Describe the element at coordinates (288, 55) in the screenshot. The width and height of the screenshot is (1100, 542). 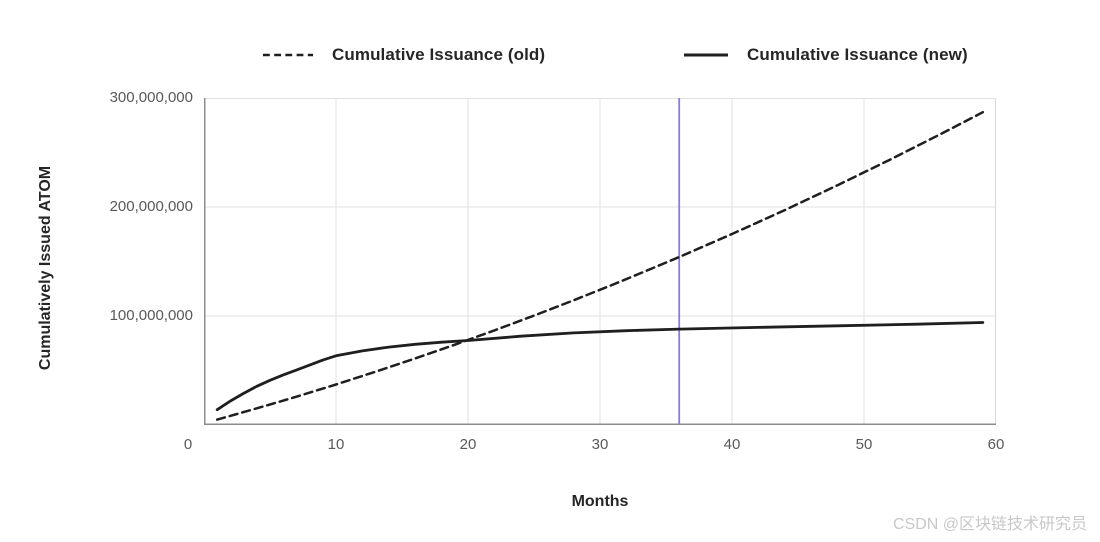
I see `dashed-line-swatch` at that location.